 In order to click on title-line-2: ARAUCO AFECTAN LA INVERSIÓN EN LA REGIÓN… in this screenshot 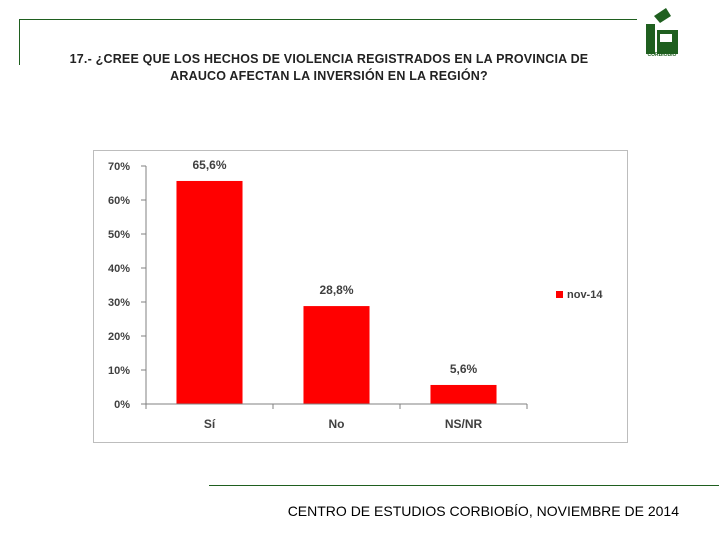, I will do `click(329, 76)`.